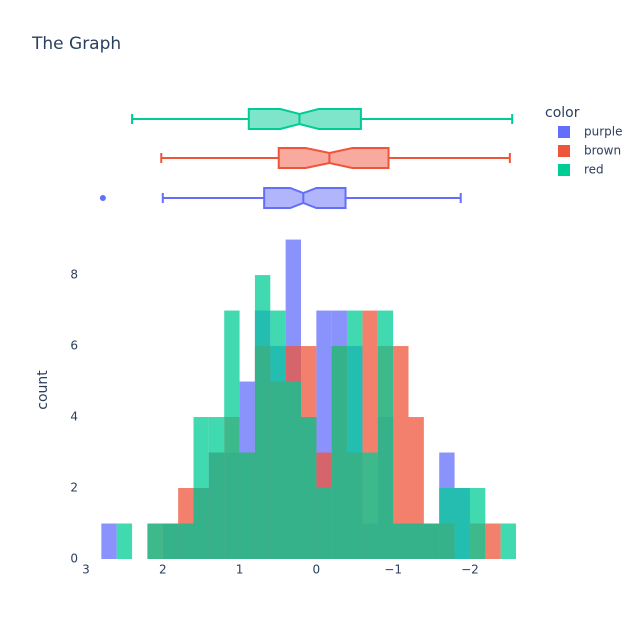 Image resolution: width=640 pixels, height=640 pixels. Describe the element at coordinates (317, 570) in the screenshot. I see `x-tick-label: 0` at that location.